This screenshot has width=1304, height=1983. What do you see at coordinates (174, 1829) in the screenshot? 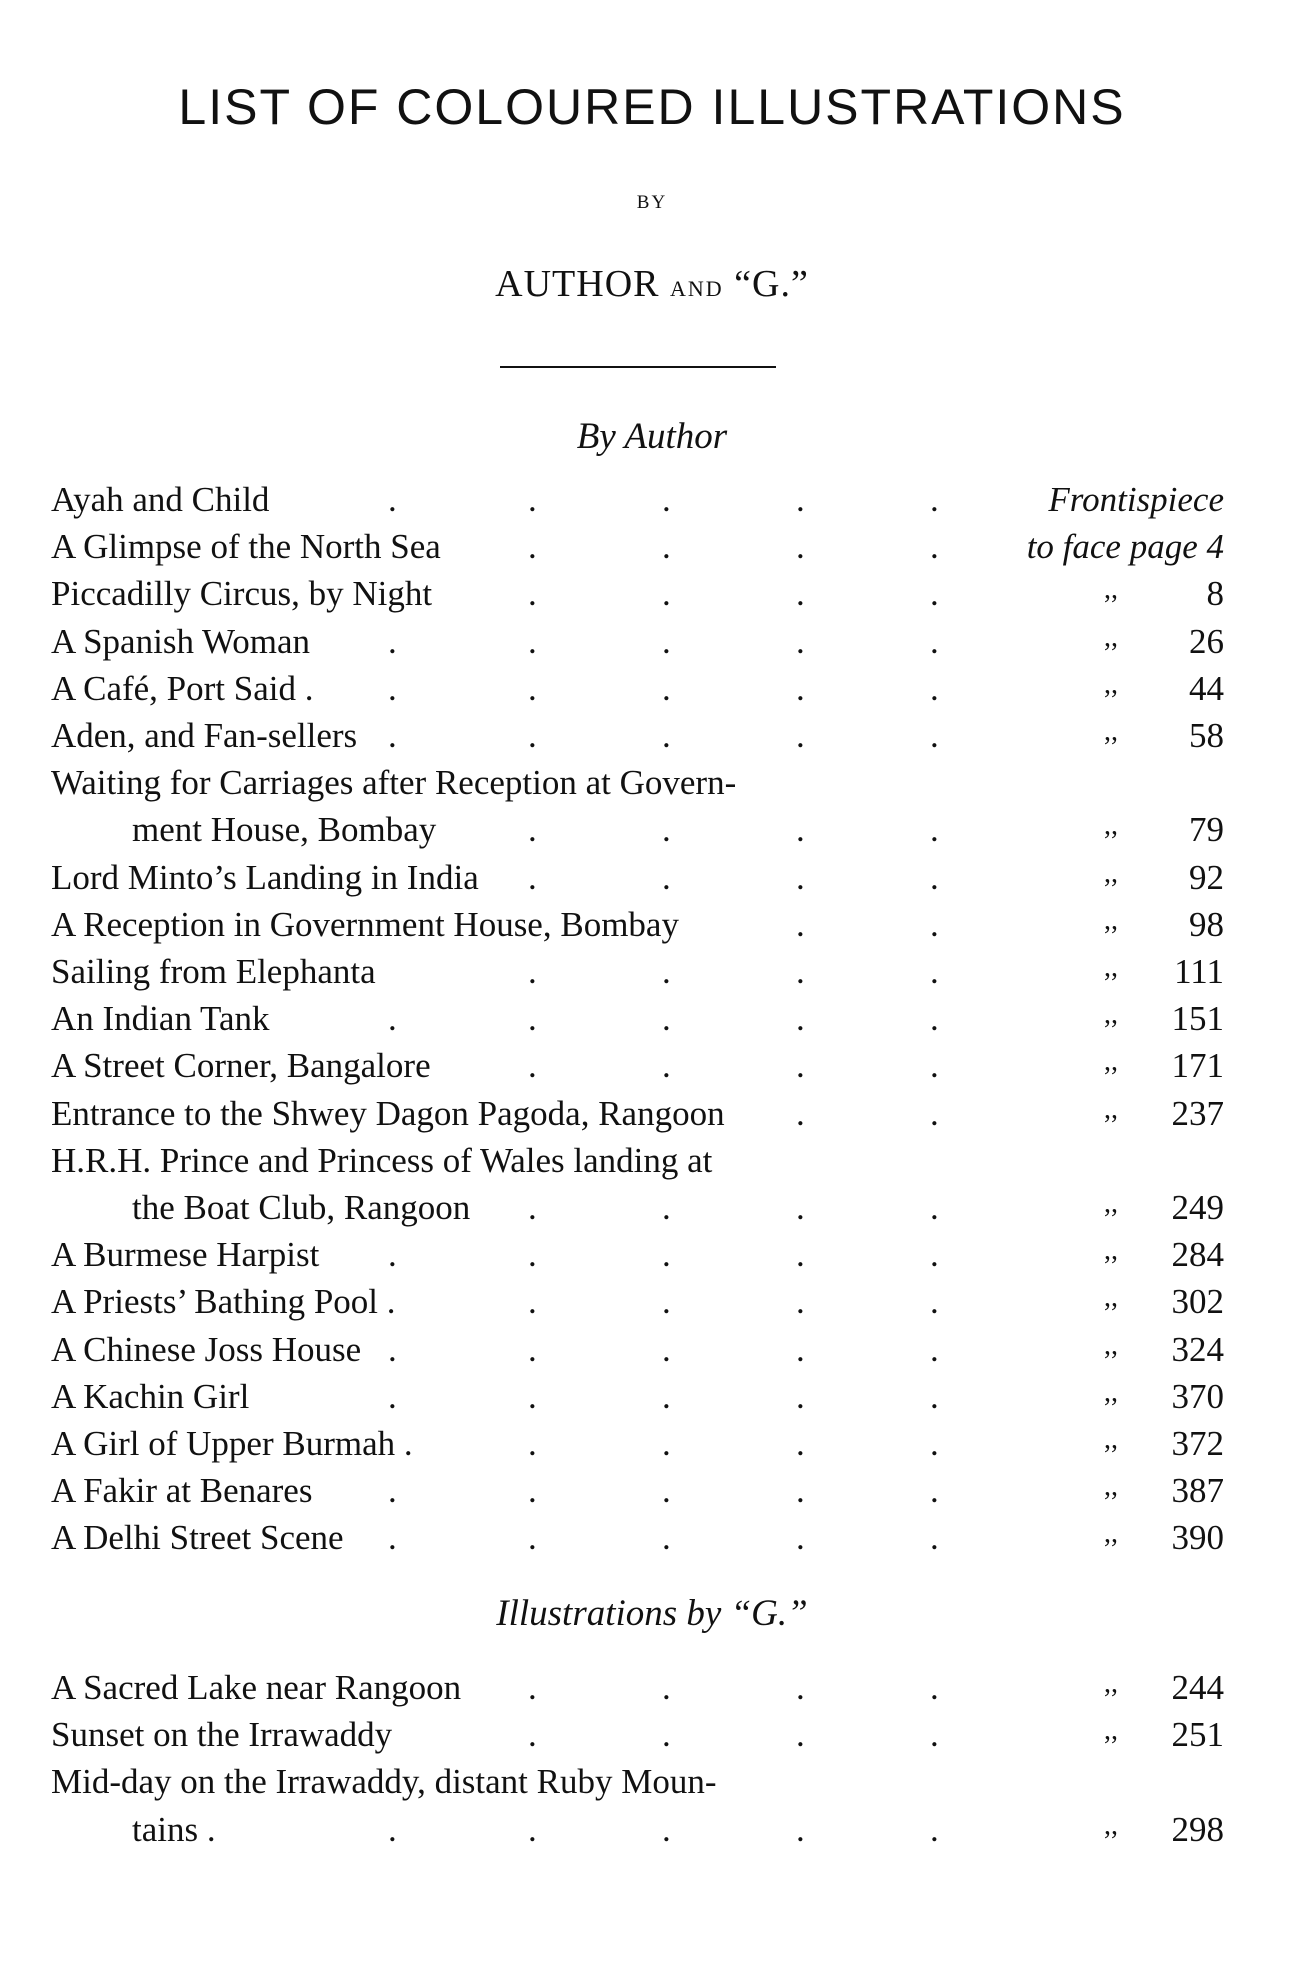
I see `illustration-title: tains .` at bounding box center [174, 1829].